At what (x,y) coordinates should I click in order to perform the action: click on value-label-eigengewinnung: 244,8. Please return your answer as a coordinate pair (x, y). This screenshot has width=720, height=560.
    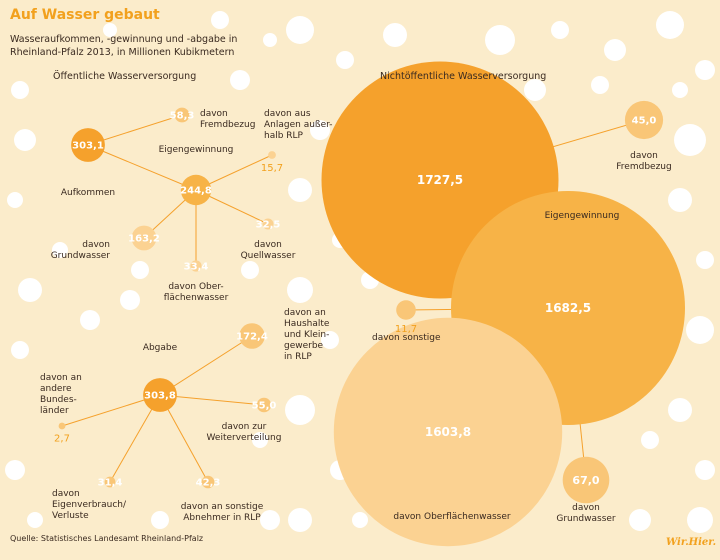
    Looking at the image, I should click on (196, 191).